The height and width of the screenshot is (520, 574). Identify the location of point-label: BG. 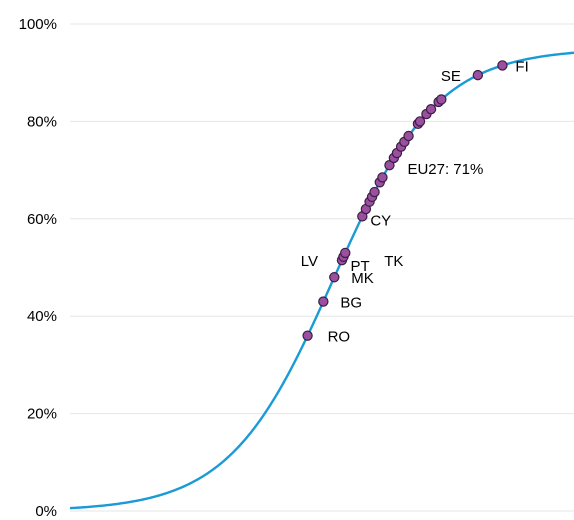
(351, 303).